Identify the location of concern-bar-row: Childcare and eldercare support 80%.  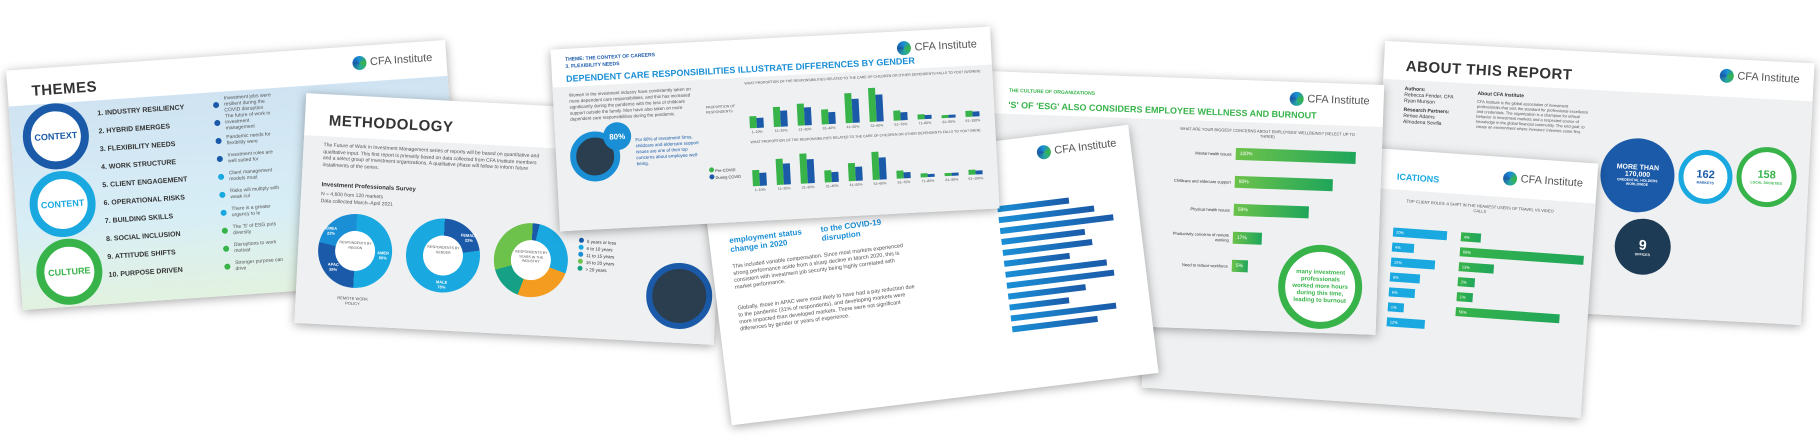
(1270, 183).